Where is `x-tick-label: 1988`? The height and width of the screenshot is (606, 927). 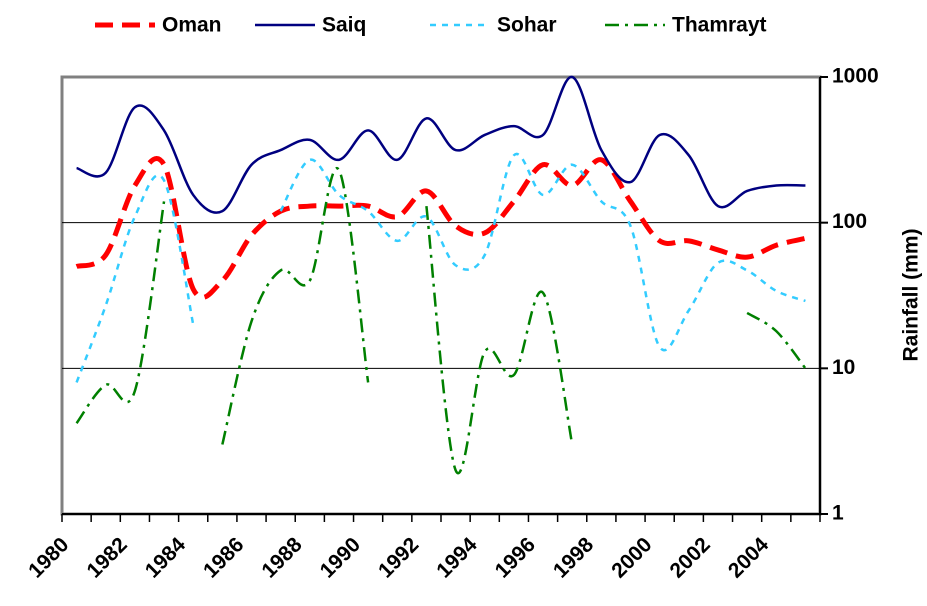
x-tick-label: 1988 is located at coordinates (282, 558).